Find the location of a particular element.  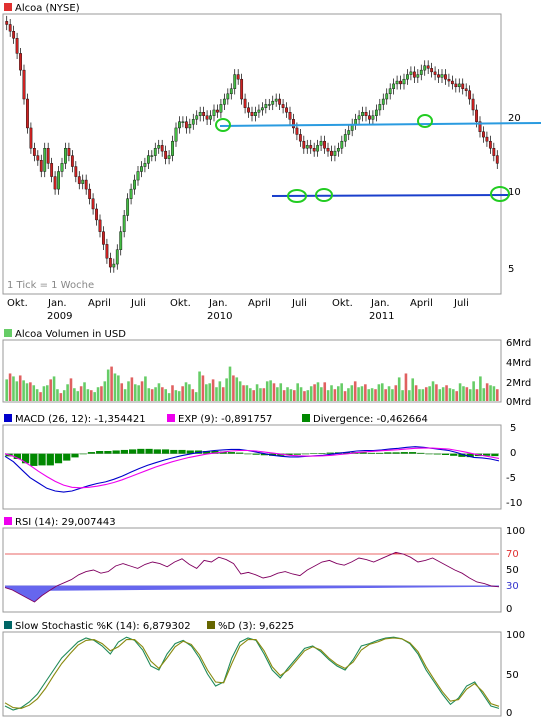

rsi-y-tick-50: 50 is located at coordinates (512, 570).